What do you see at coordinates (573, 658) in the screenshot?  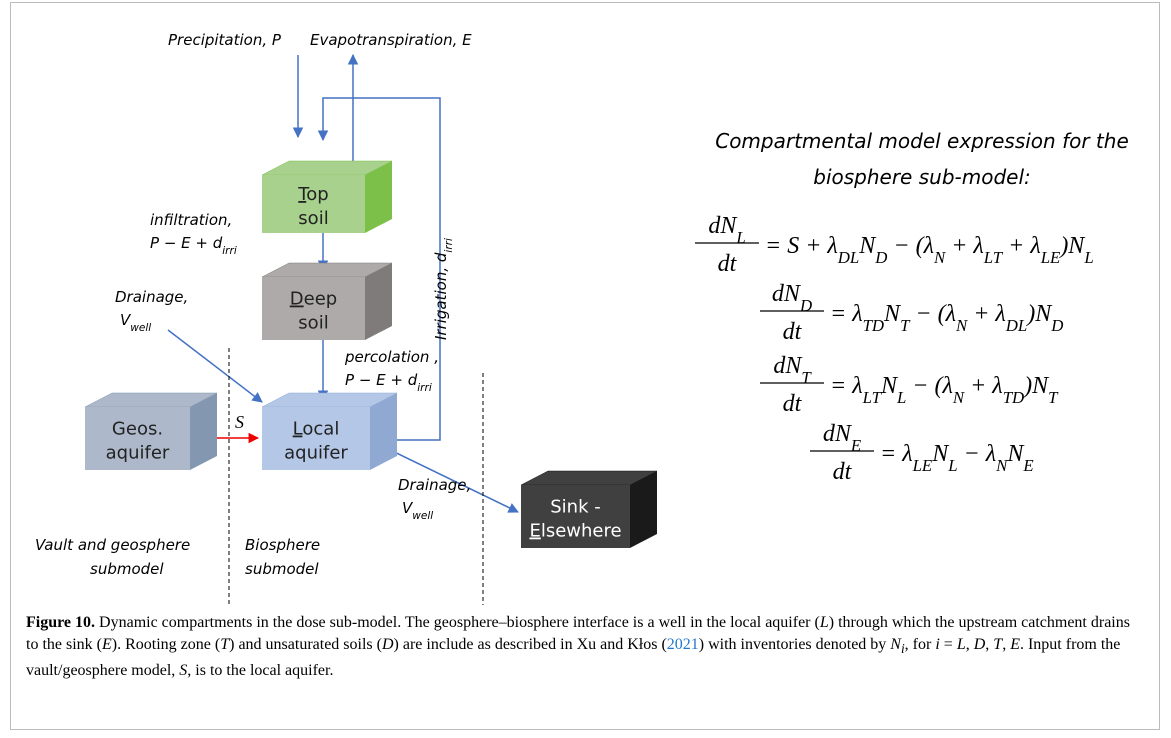 I see `caption-text: . Input from the vault/geosphere model,` at bounding box center [573, 658].